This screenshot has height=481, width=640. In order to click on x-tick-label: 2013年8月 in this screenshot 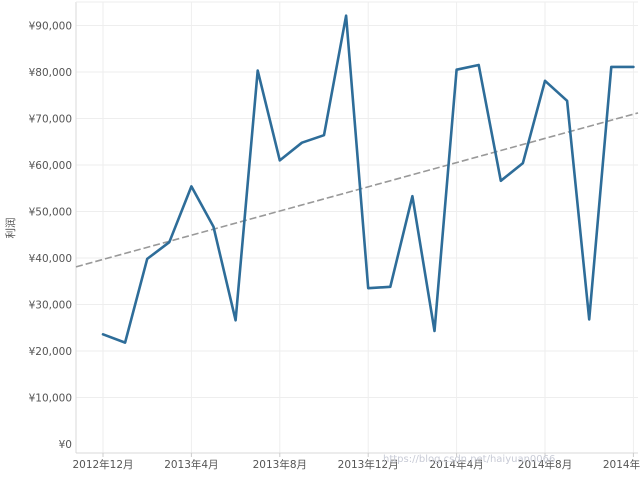, I will do `click(280, 464)`.